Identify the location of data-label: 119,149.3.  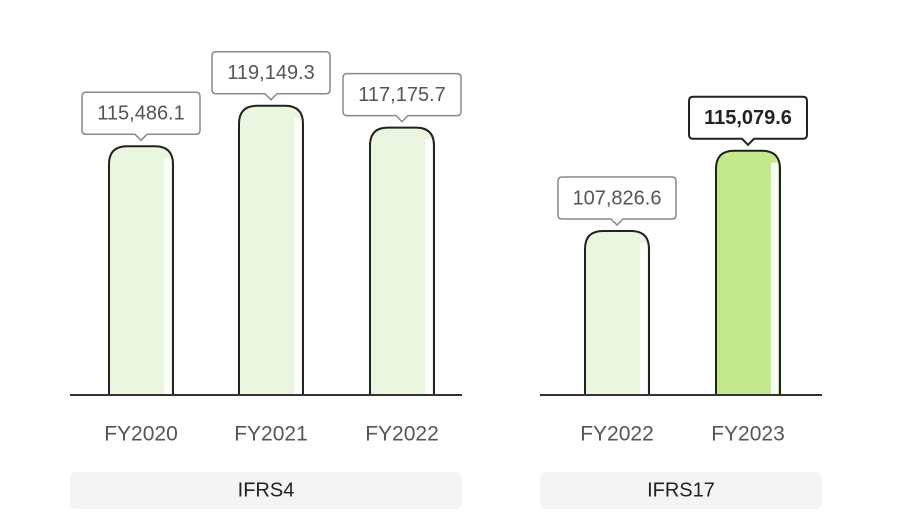
(271, 73).